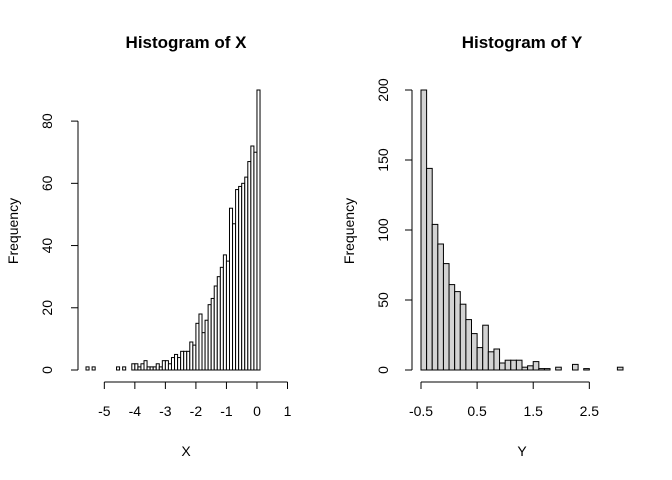 This screenshot has width=672, height=480. What do you see at coordinates (394, 226) in the screenshot?
I see `y-axis: 0 50 100 150 200` at bounding box center [394, 226].